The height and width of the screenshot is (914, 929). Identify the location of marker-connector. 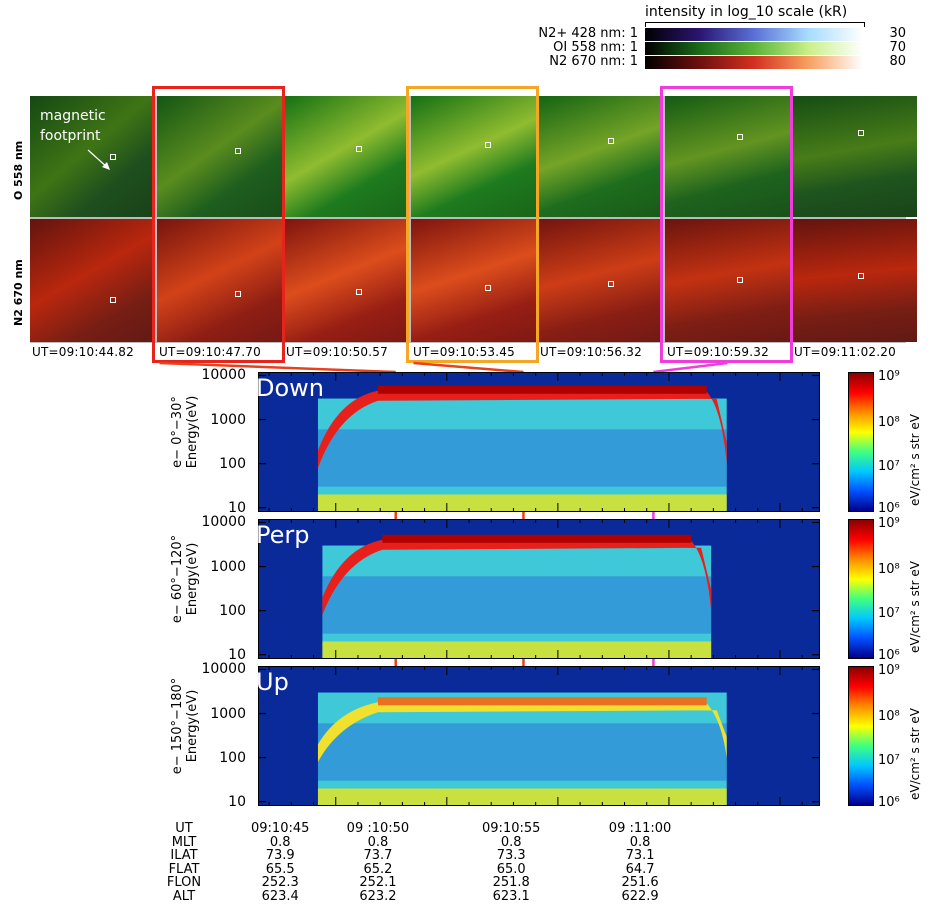
(690, 367).